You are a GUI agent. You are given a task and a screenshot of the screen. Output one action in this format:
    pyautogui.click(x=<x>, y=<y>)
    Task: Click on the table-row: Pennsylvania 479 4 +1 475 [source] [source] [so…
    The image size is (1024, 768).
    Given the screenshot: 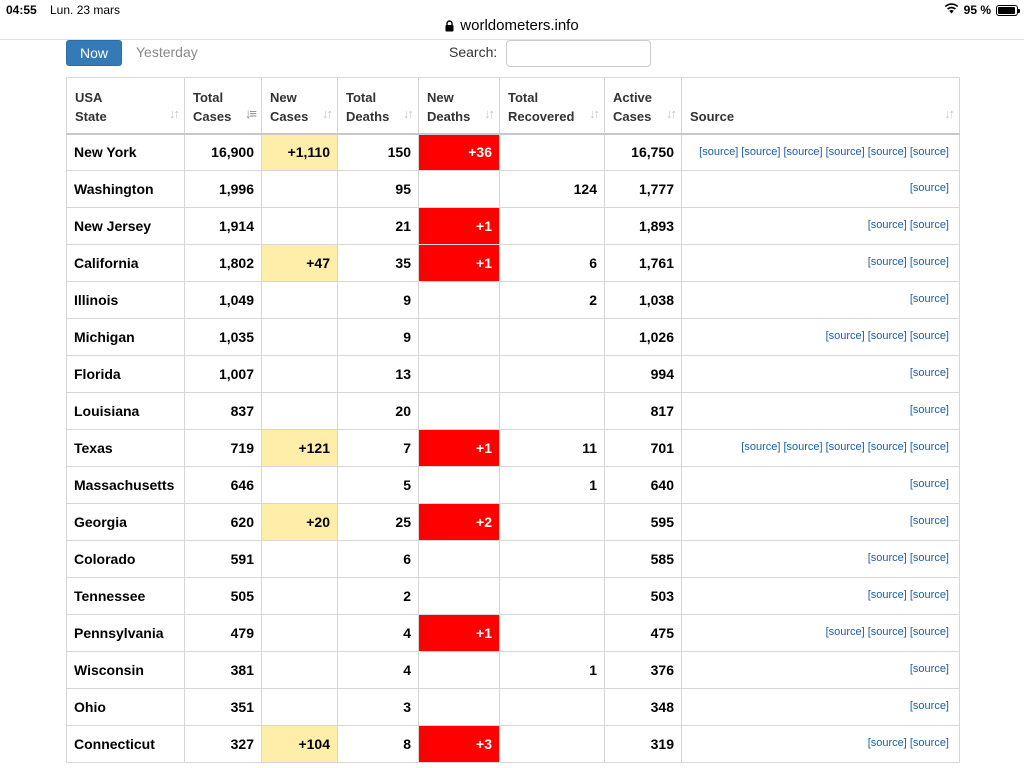 What is the action you would take?
    pyautogui.click(x=513, y=633)
    